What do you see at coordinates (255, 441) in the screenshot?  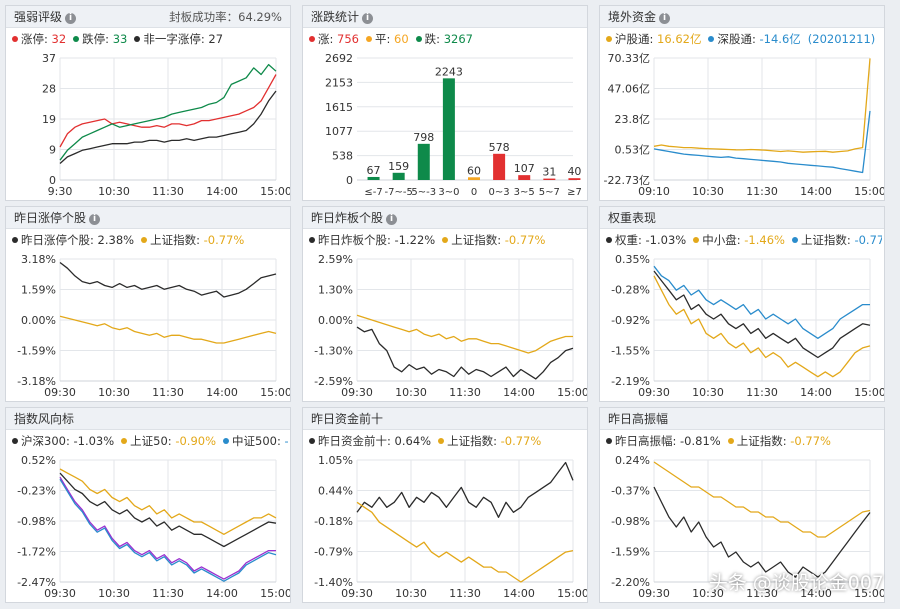 I see `legend-item: 中证500: -1` at bounding box center [255, 441].